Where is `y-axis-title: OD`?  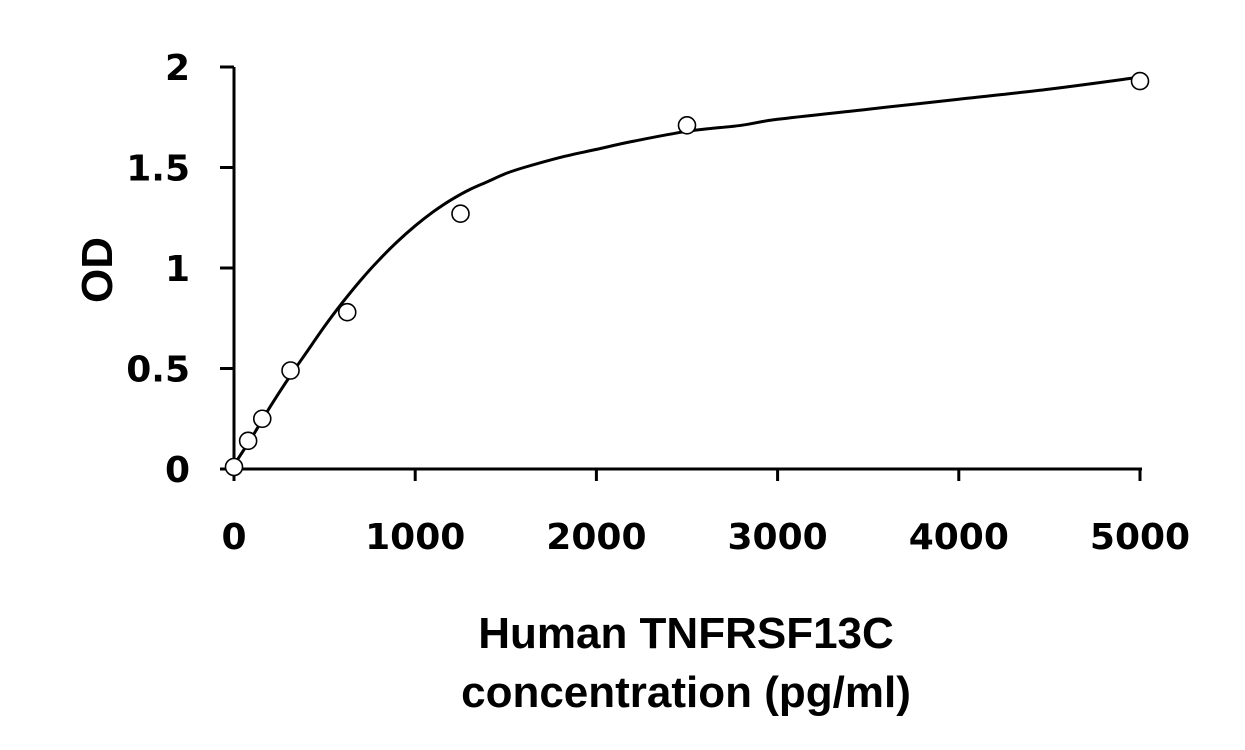 y-axis-title: OD is located at coordinates (97, 270).